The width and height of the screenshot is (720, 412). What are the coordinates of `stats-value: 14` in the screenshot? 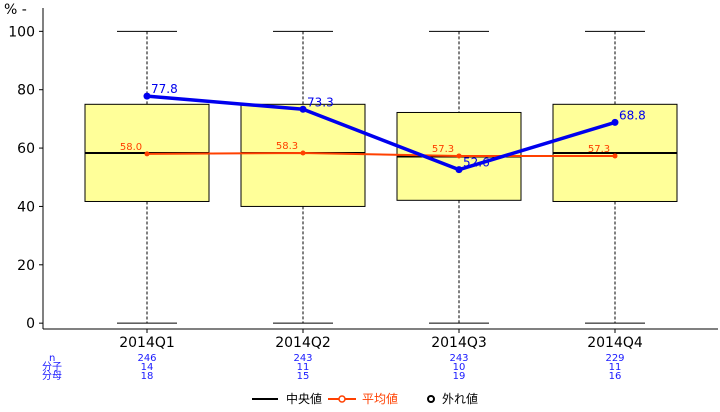 It's located at (147, 367).